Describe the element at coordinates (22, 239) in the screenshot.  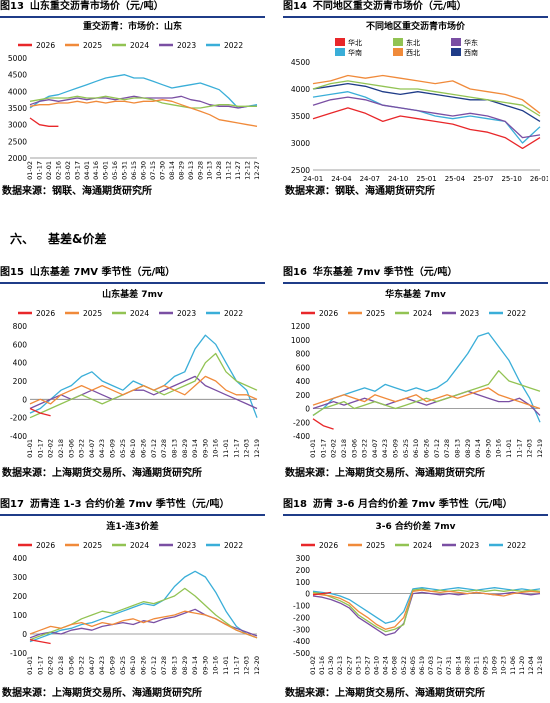
I see `section-index: 六、` at that location.